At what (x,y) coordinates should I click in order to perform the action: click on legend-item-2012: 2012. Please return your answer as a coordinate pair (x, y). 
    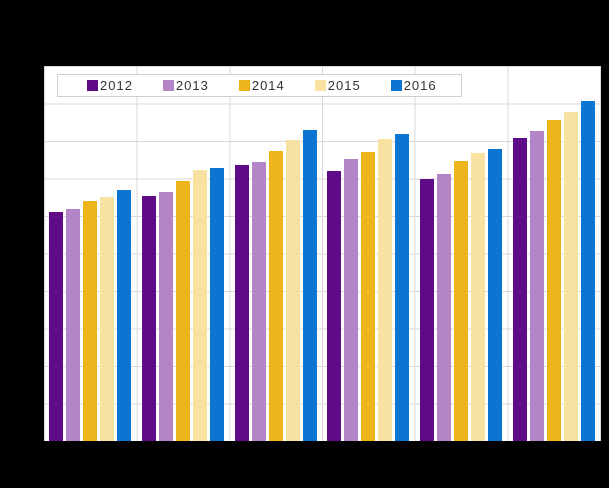
    Looking at the image, I should click on (110, 85).